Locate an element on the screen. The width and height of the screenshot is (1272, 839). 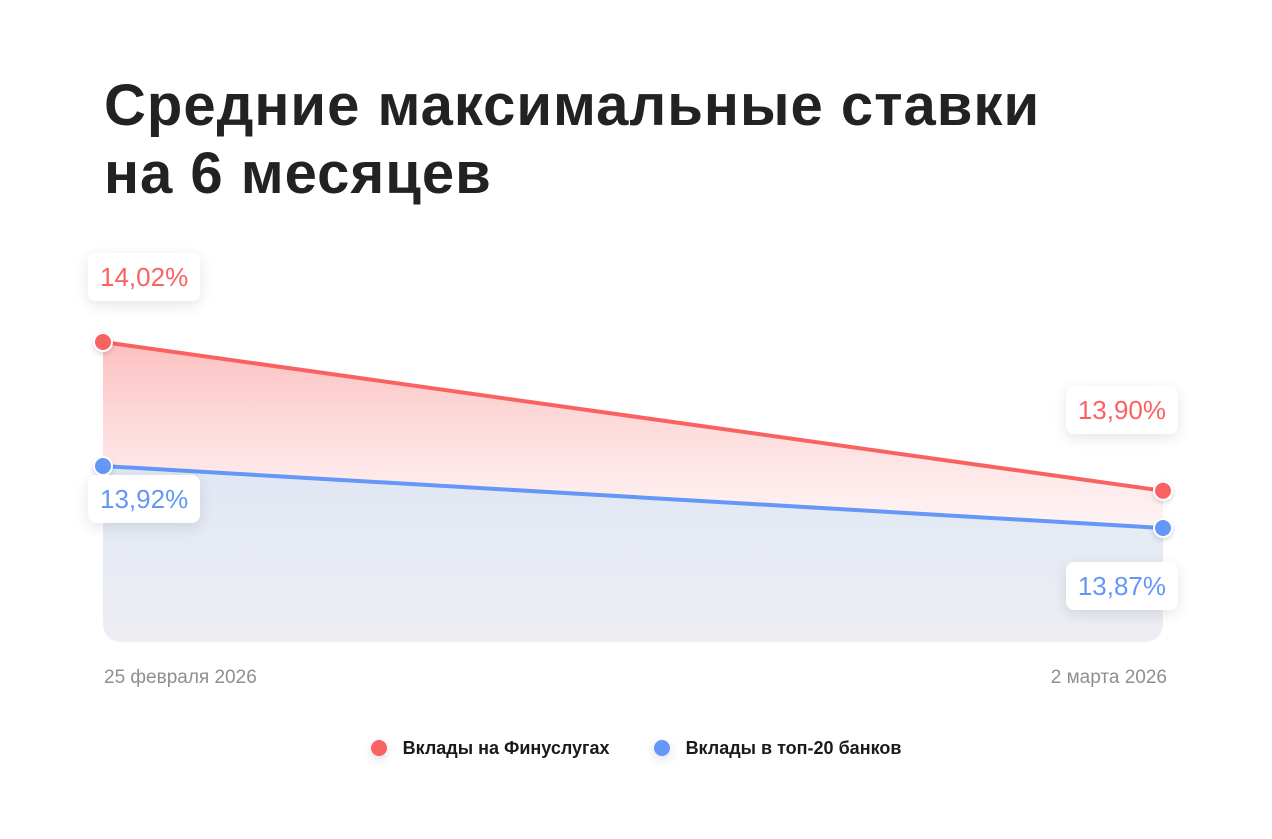
legend-dot-blue-icon is located at coordinates (661, 748).